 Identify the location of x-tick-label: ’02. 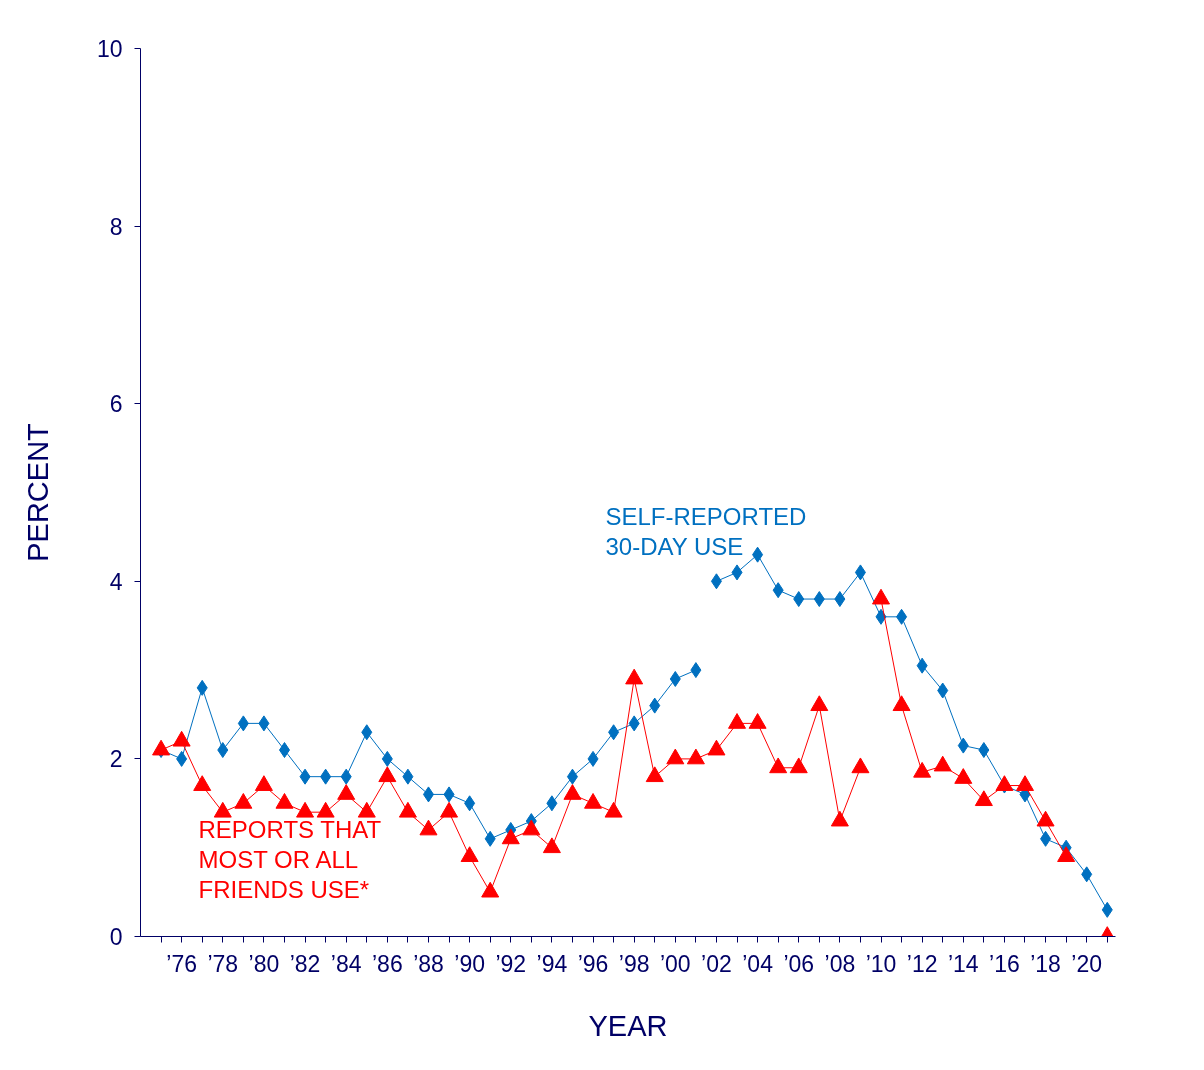
(716, 963).